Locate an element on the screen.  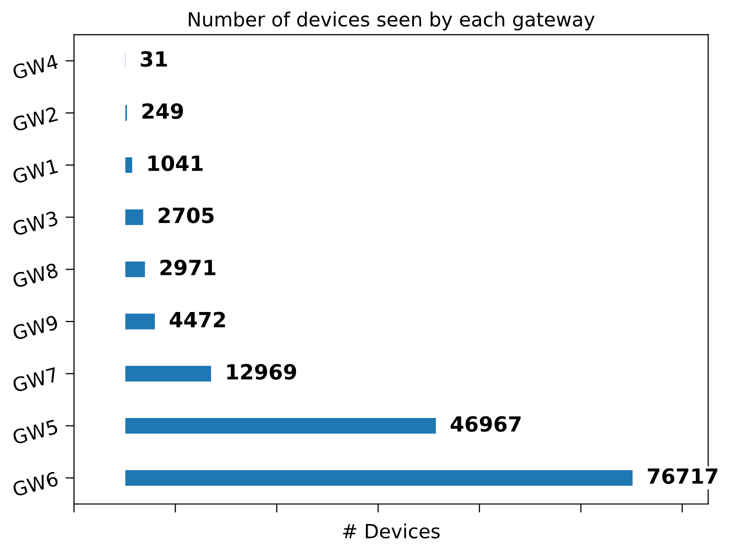
x-axis-title: # Devices is located at coordinates (391, 530).